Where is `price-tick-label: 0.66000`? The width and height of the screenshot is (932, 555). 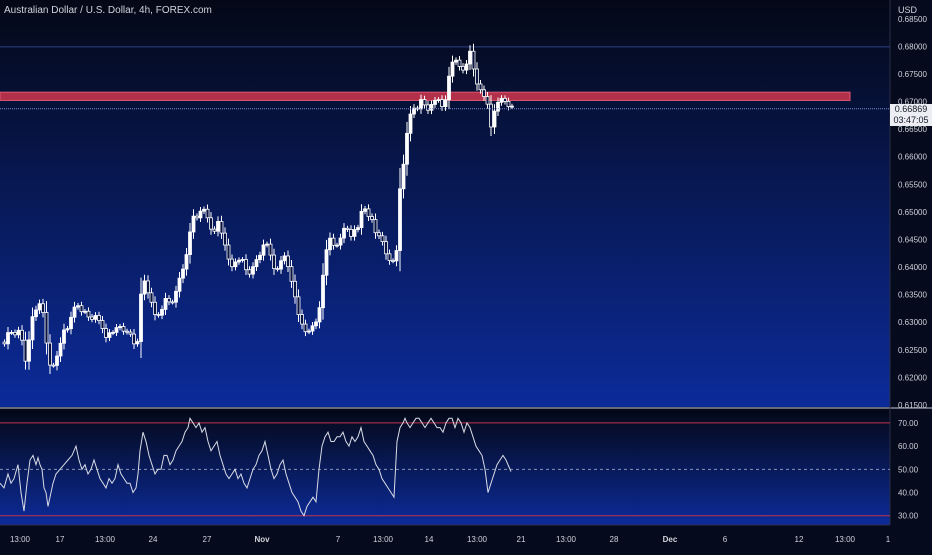
price-tick-label: 0.66000 is located at coordinates (912, 157).